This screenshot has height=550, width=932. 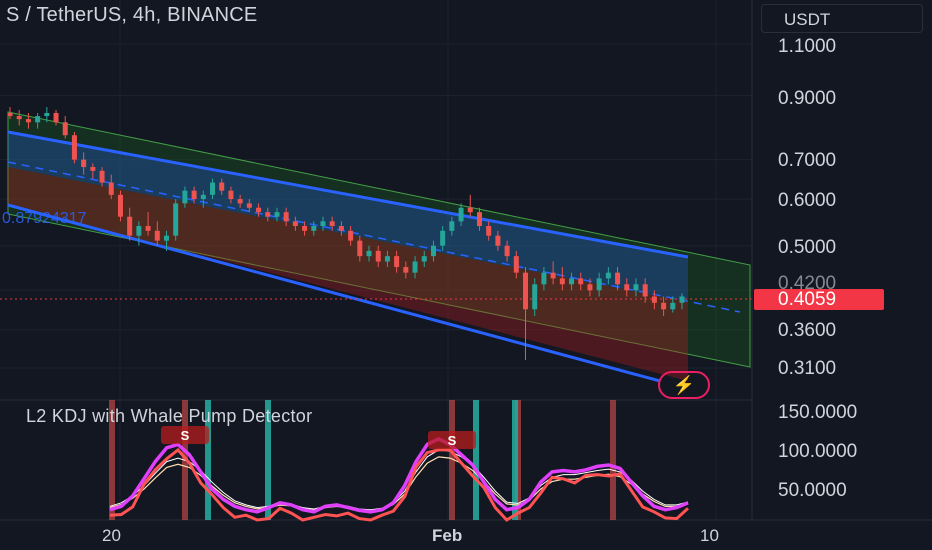 What do you see at coordinates (812, 490) in the screenshot?
I see `indicator-tick: 50.0000` at bounding box center [812, 490].